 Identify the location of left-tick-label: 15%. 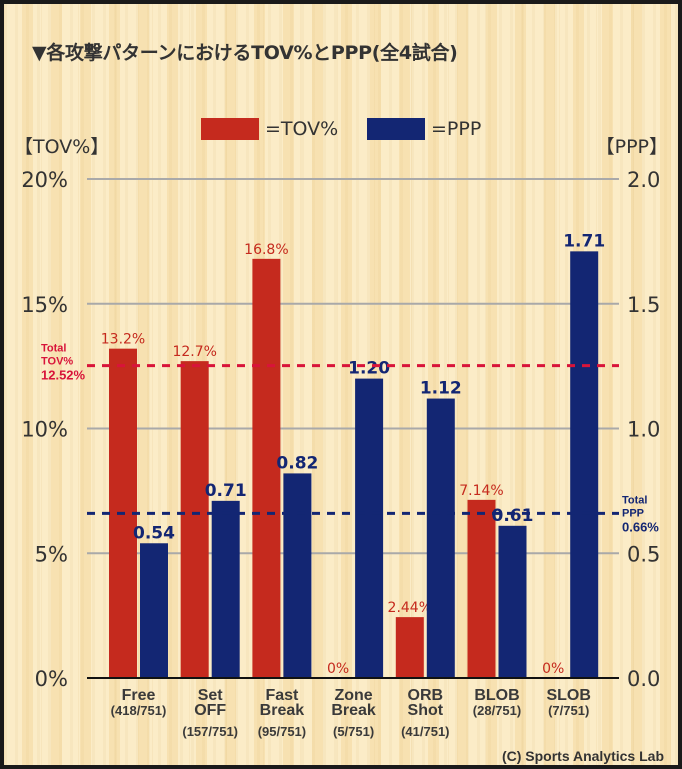
(44, 305).